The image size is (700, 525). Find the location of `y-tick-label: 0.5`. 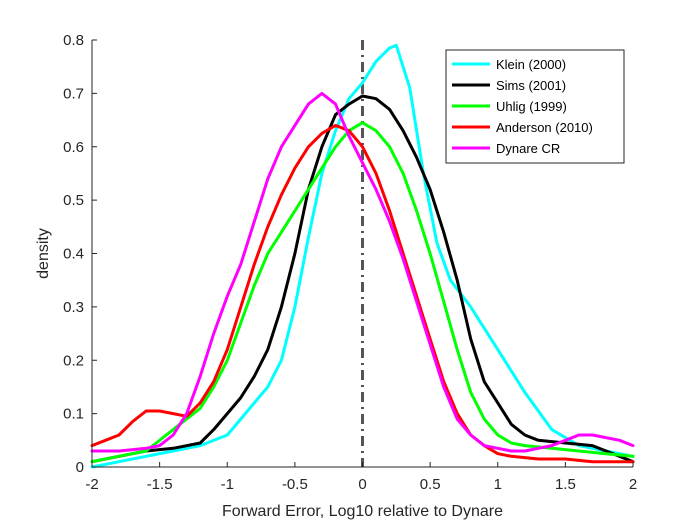

y-tick-label: 0.5 is located at coordinates (73, 200).